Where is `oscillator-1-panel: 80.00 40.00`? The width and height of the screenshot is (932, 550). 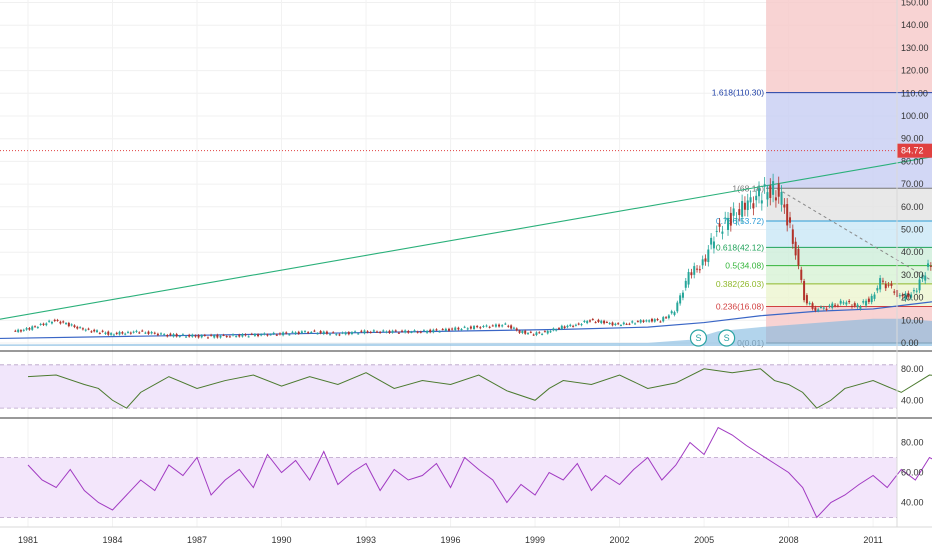
oscillator-1-panel: 80.00 40.00 is located at coordinates (466, 386).